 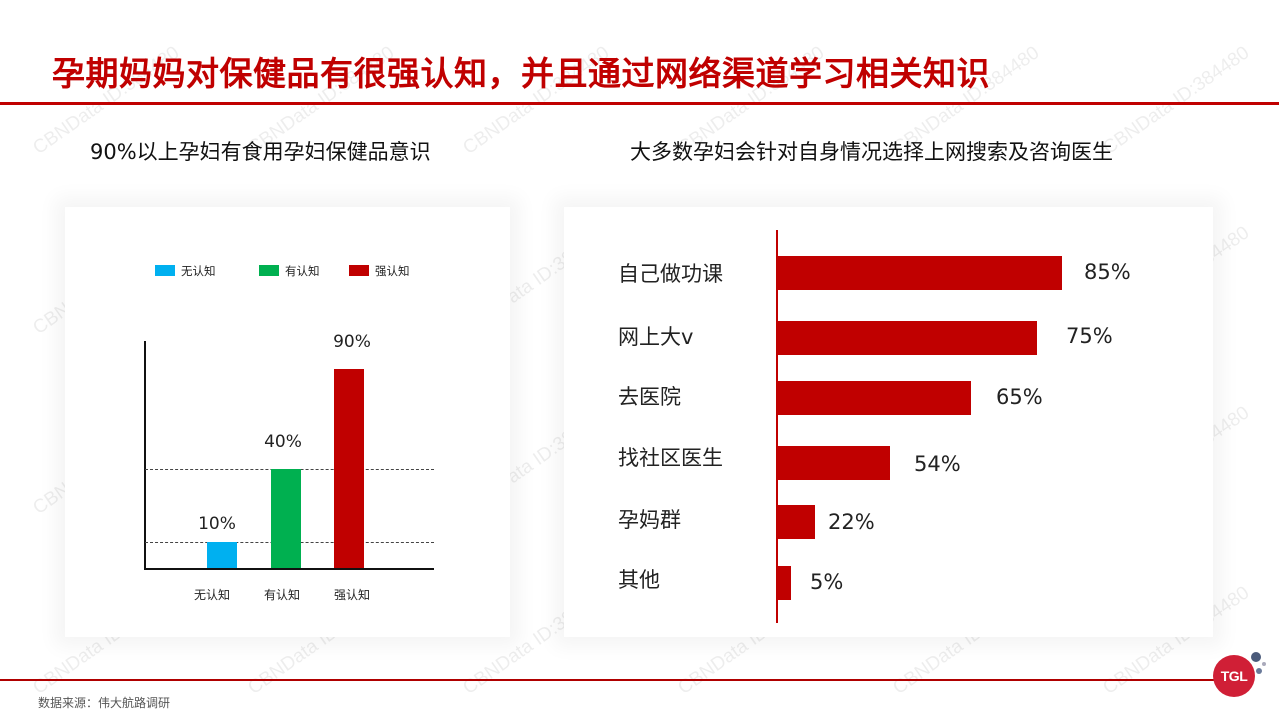 What do you see at coordinates (851, 522) in the screenshot?
I see `bar-value-label: 22%` at bounding box center [851, 522].